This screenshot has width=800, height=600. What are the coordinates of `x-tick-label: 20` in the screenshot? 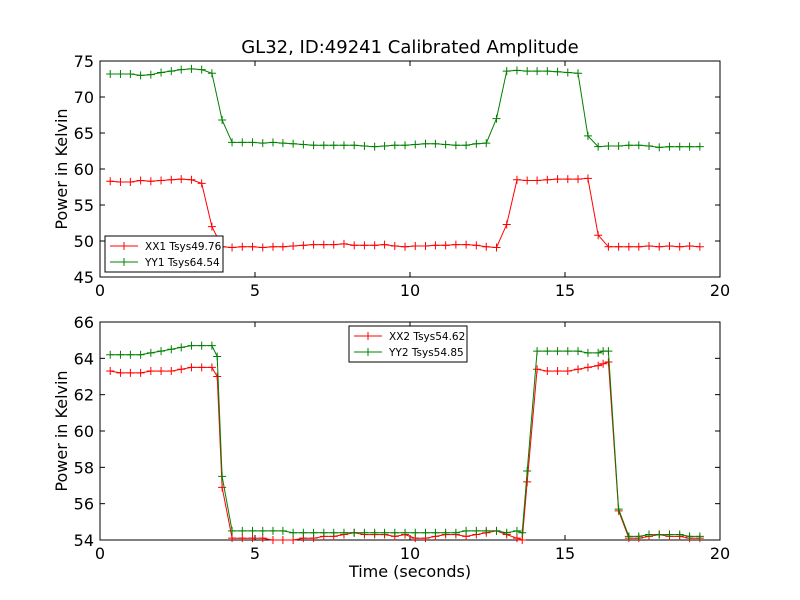 It's located at (720, 553).